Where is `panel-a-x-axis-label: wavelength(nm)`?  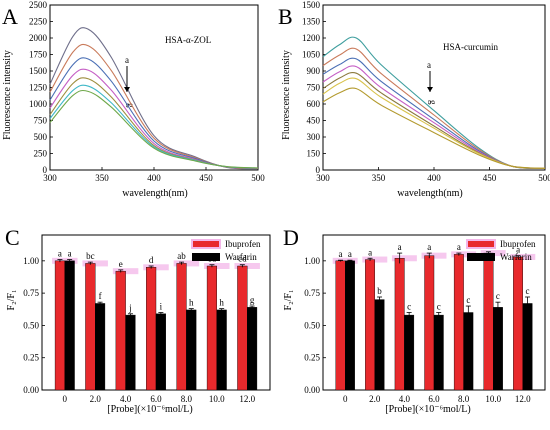 panel-a-x-axis-label: wavelength(nm) is located at coordinates (155, 193).